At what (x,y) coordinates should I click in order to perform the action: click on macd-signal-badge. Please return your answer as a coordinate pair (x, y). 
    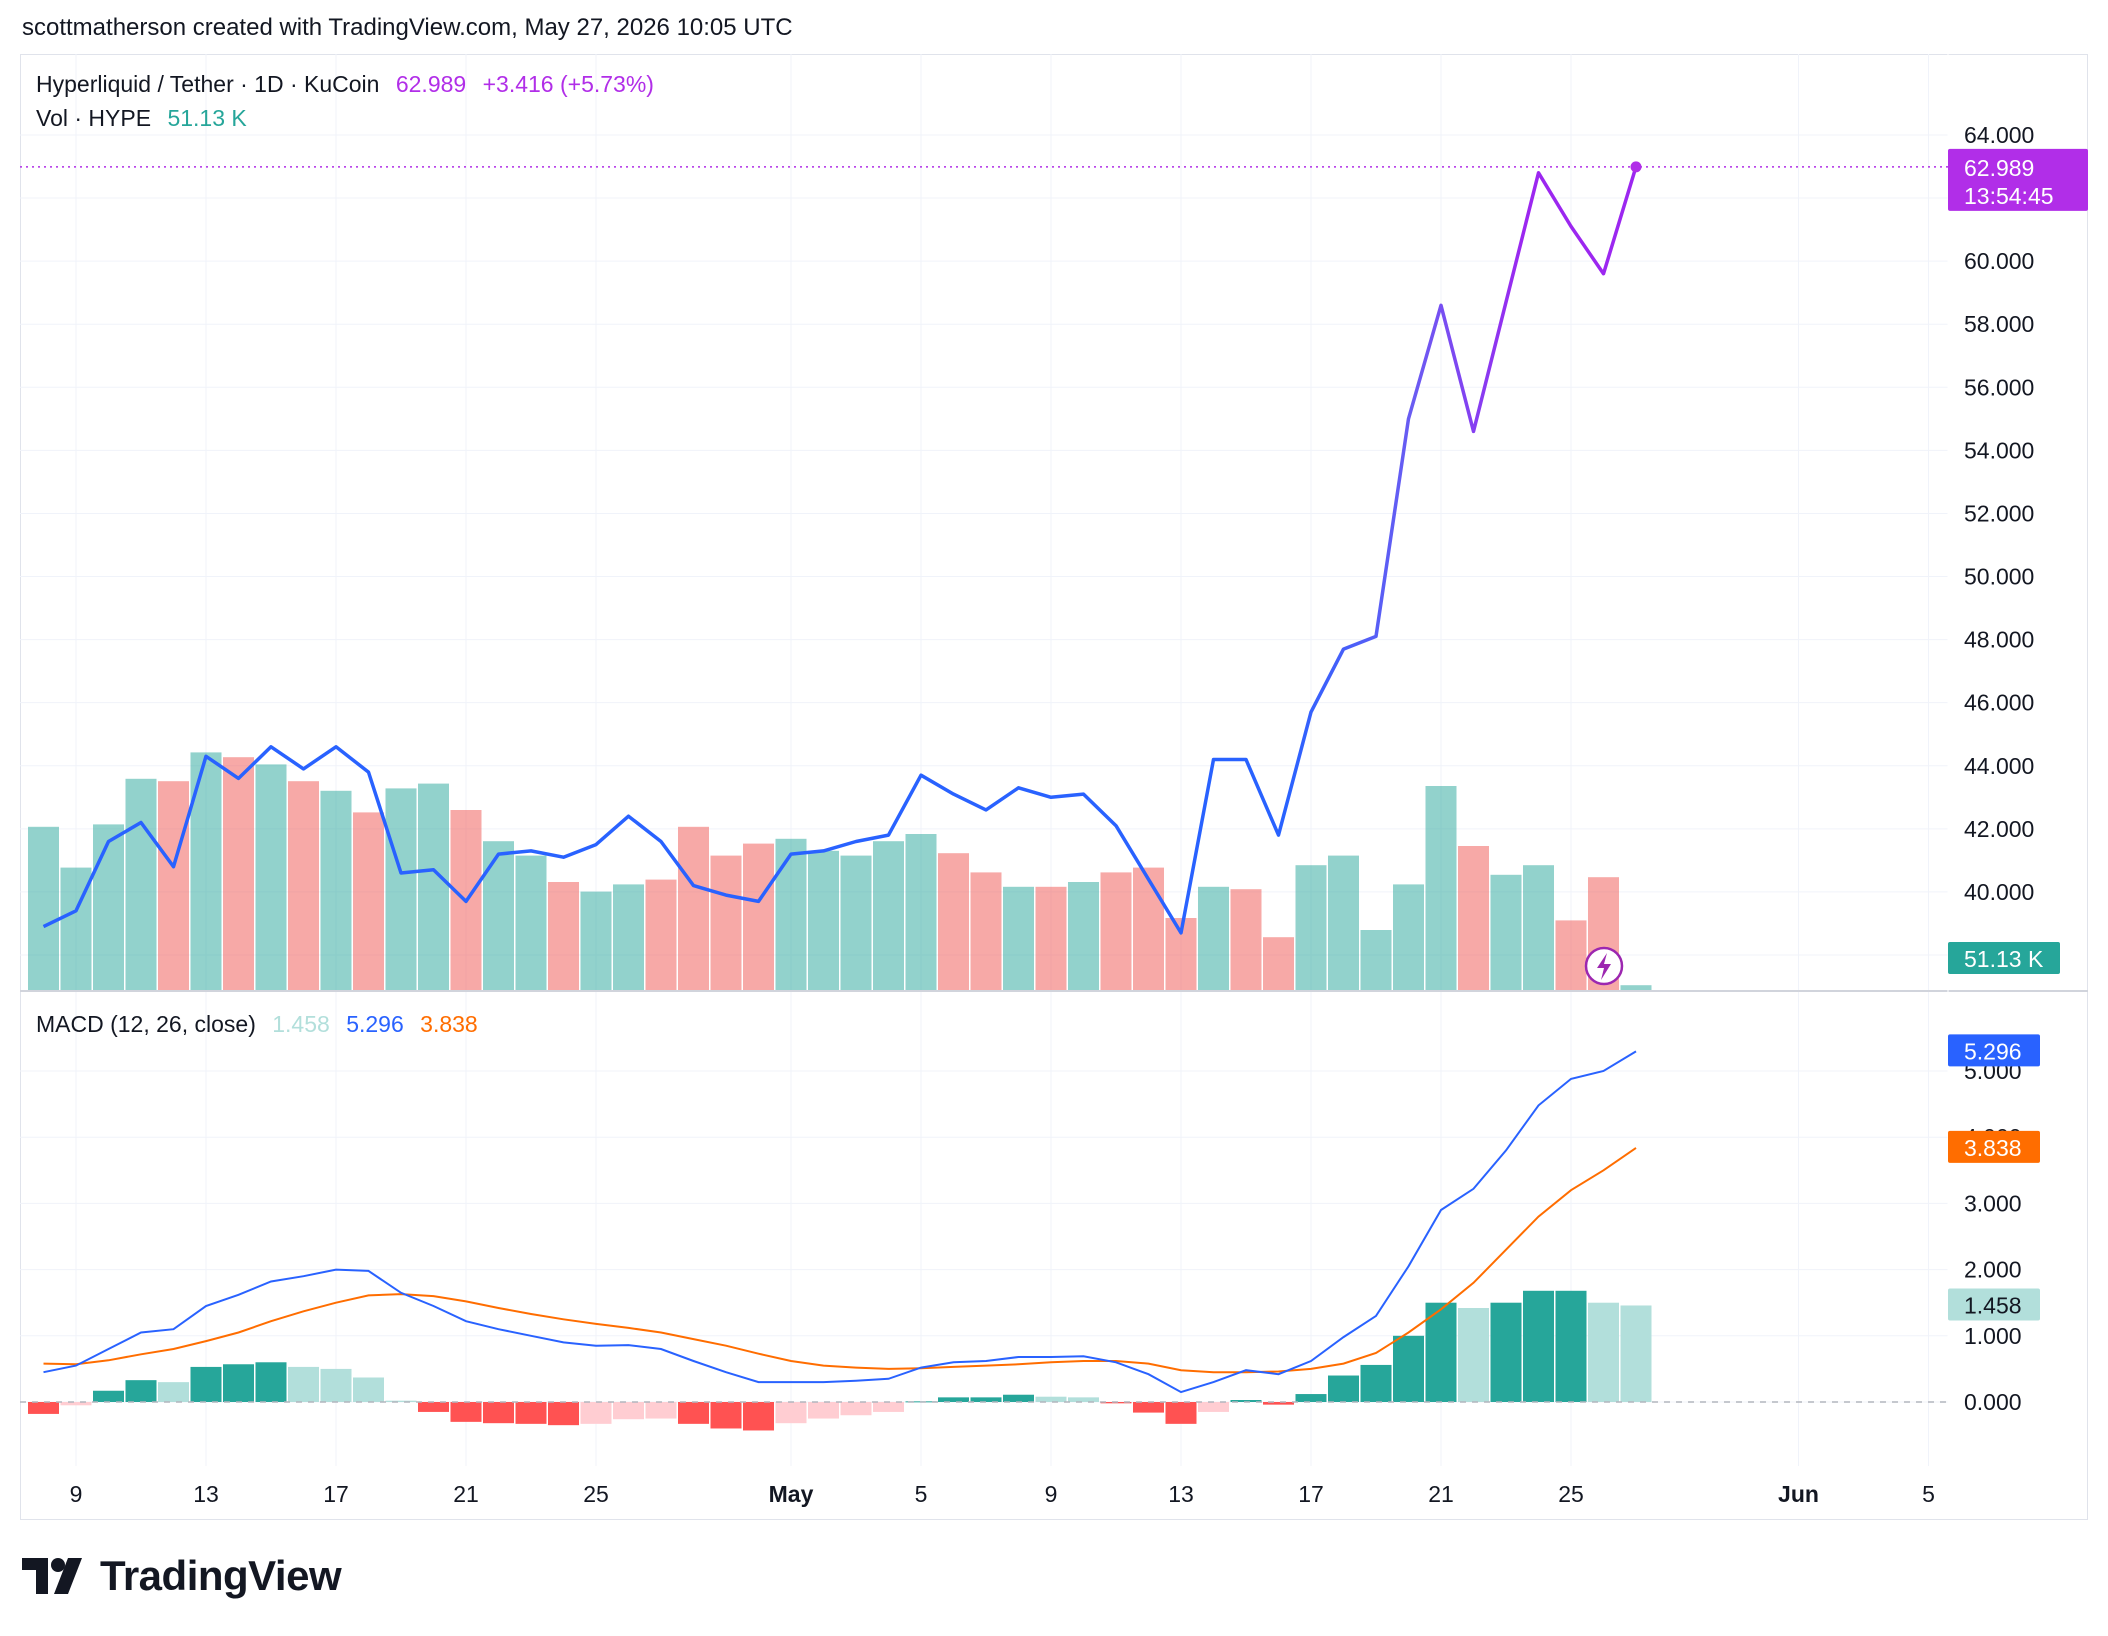
    Looking at the image, I should click on (1994, 1146).